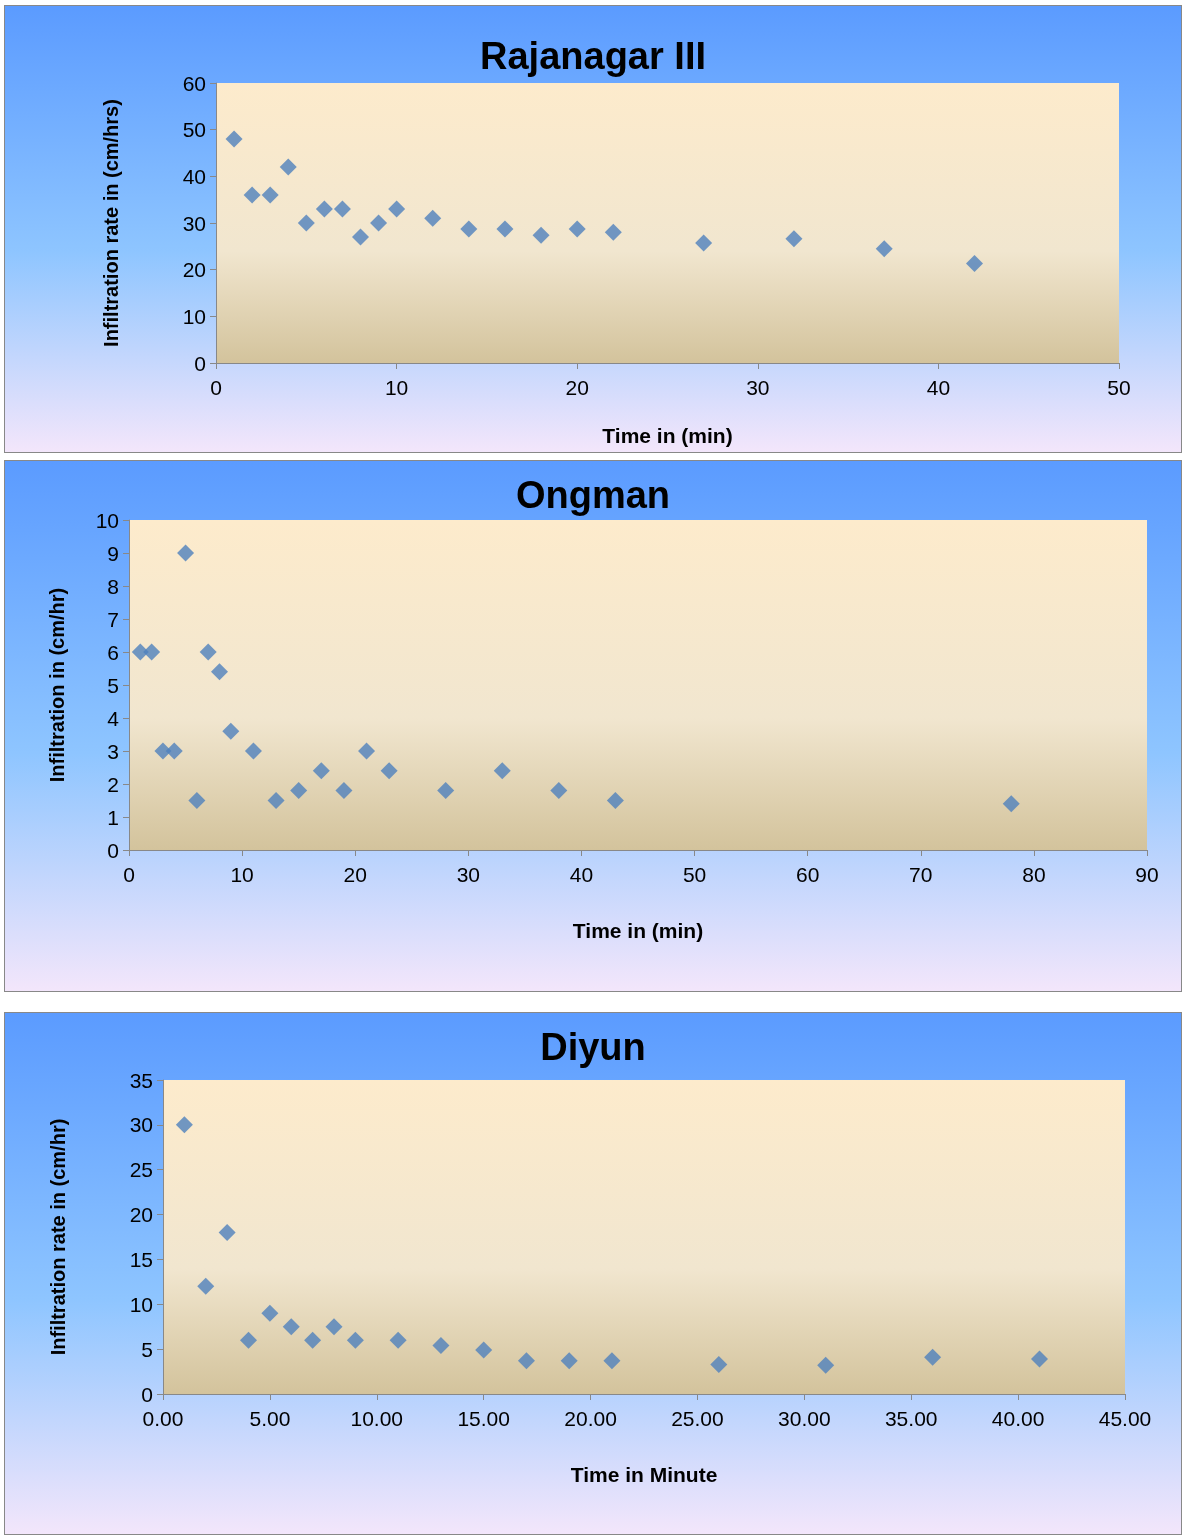 This screenshot has height=1535, width=1184. I want to click on y-axis-title: Infiltration rate in (cm/hrs), so click(111, 223).